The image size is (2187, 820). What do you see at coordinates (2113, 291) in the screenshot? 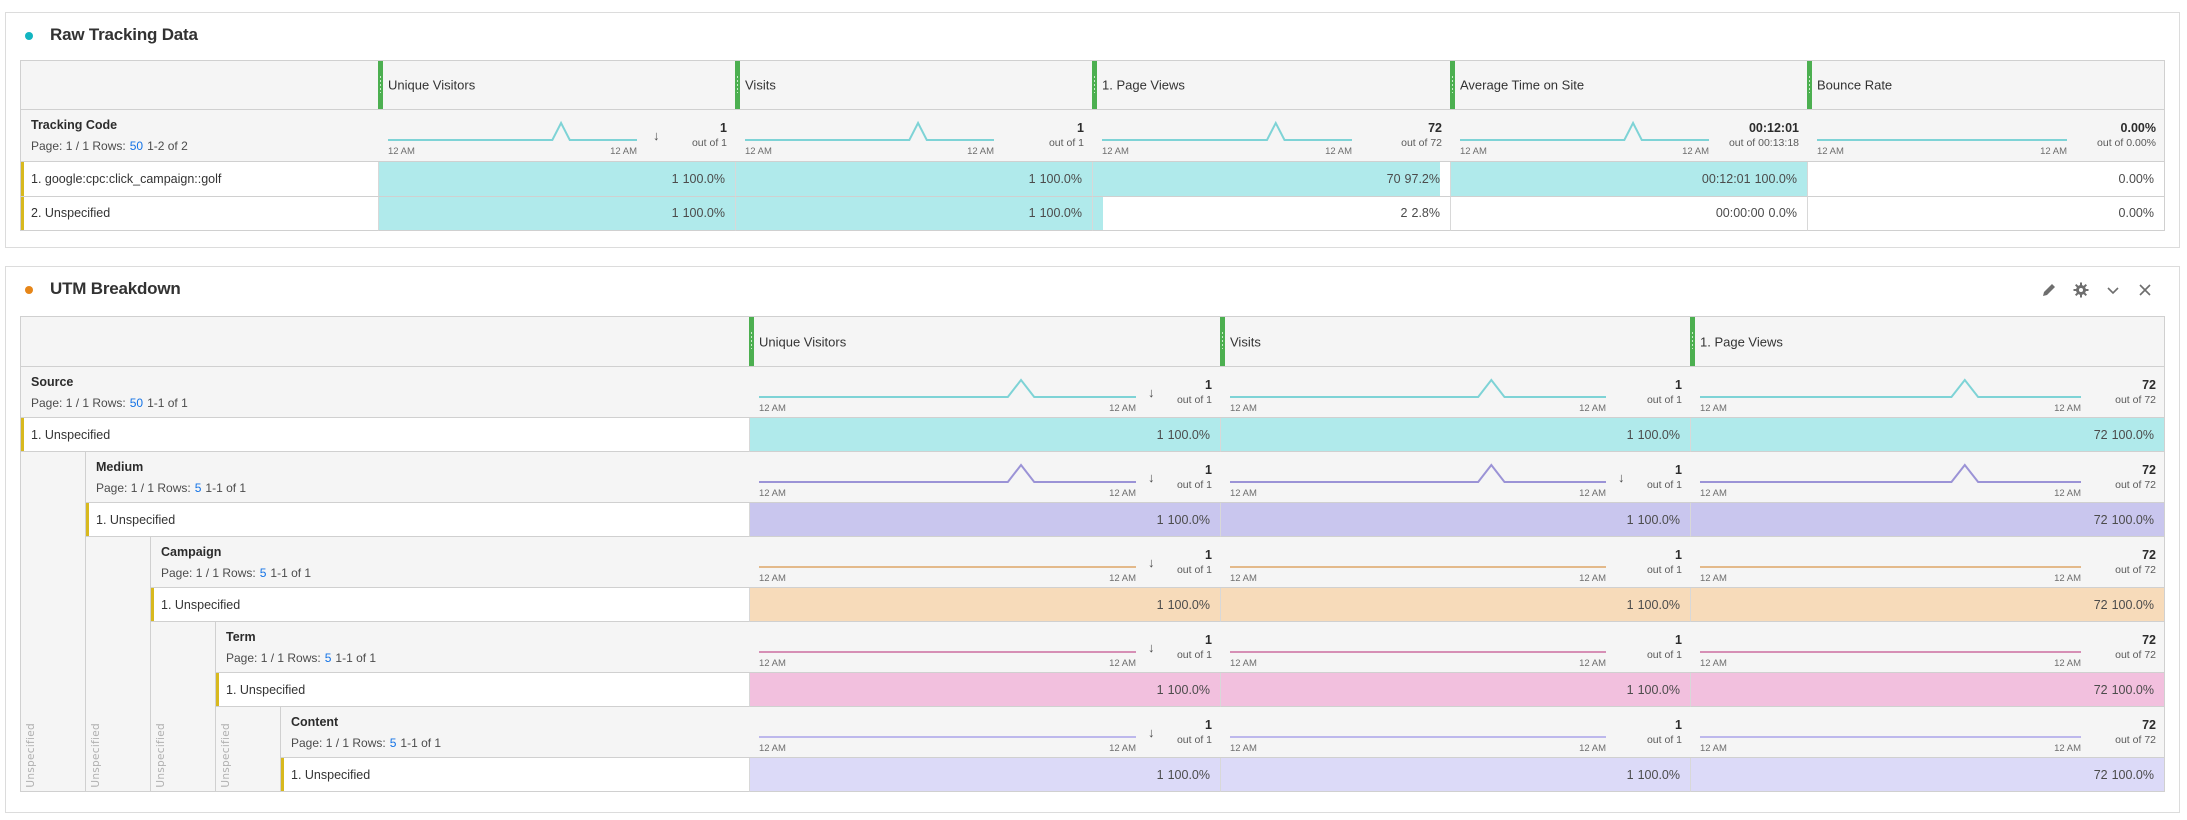
I see `chevron-down-icon` at bounding box center [2113, 291].